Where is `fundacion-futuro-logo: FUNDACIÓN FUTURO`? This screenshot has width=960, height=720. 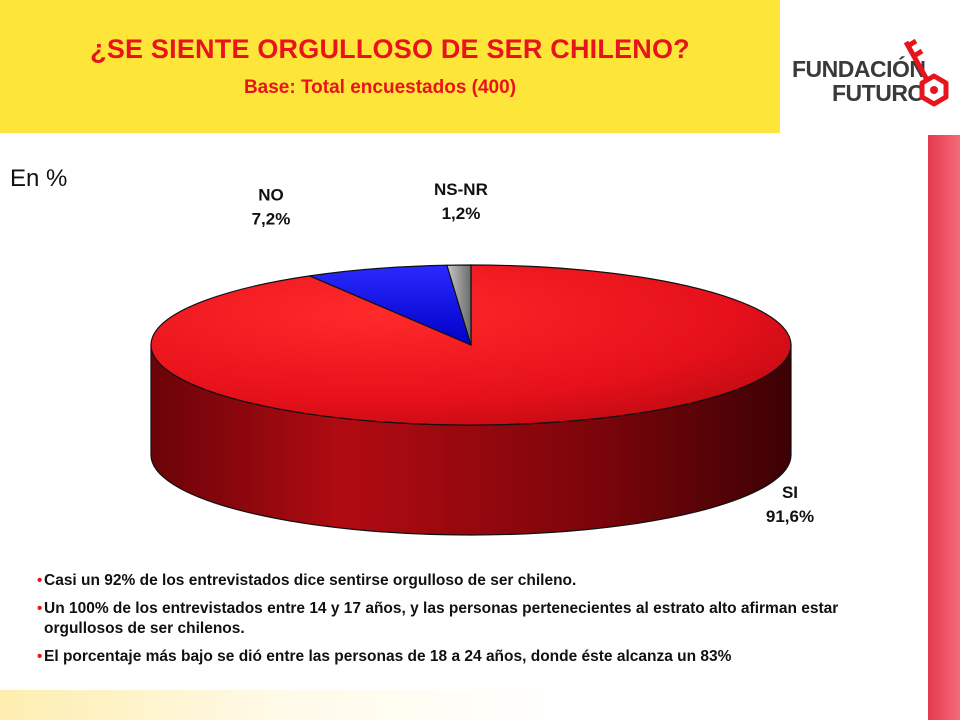 fundacion-futuro-logo: FUNDACIÓN FUTURO is located at coordinates (873, 70).